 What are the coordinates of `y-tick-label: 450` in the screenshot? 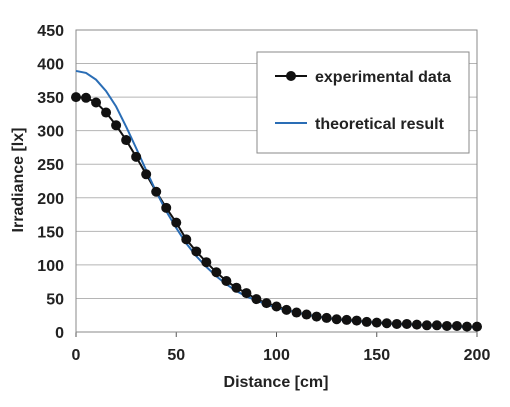 It's located at (50, 31).